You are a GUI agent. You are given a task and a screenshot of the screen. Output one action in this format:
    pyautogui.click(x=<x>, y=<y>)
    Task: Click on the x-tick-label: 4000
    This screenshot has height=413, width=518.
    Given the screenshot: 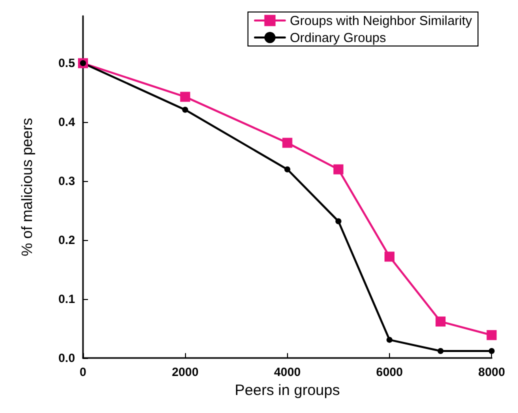 What is the action you would take?
    pyautogui.click(x=287, y=372)
    